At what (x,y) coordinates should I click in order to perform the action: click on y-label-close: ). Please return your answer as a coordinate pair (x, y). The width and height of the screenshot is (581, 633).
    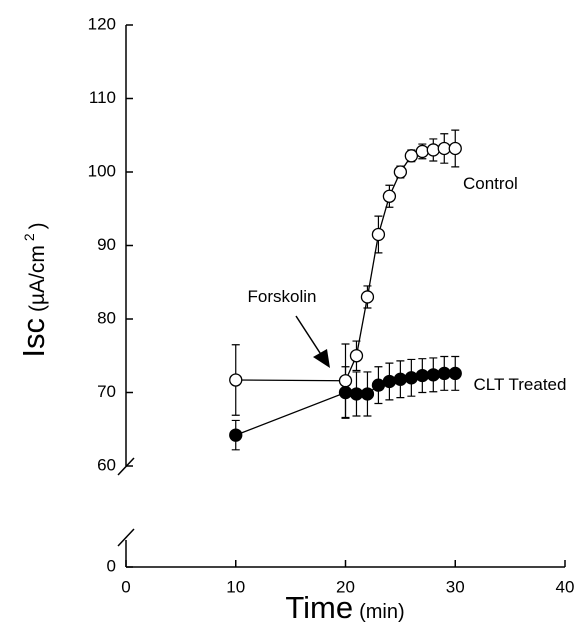
    Looking at the image, I should click on (37, 225).